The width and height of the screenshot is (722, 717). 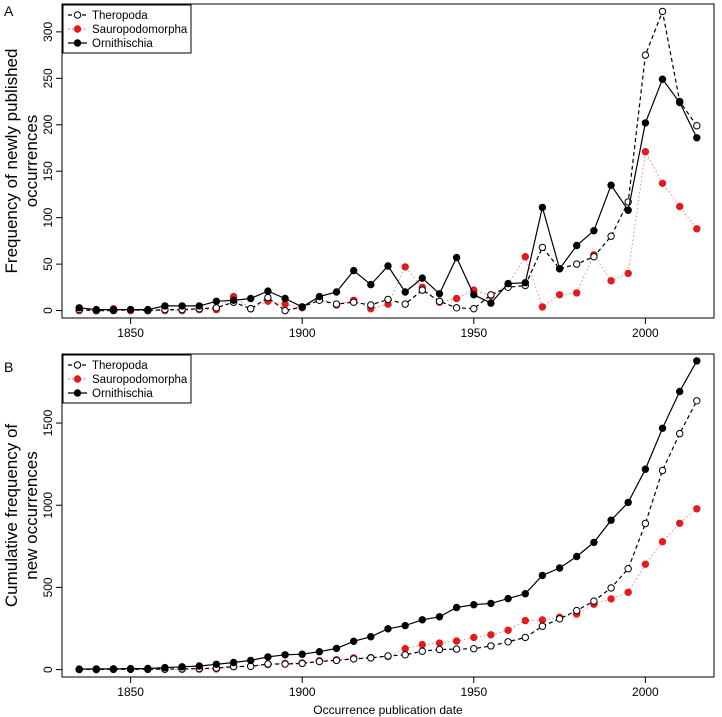 I want to click on legend-marker-ornithischia, so click(x=77, y=393).